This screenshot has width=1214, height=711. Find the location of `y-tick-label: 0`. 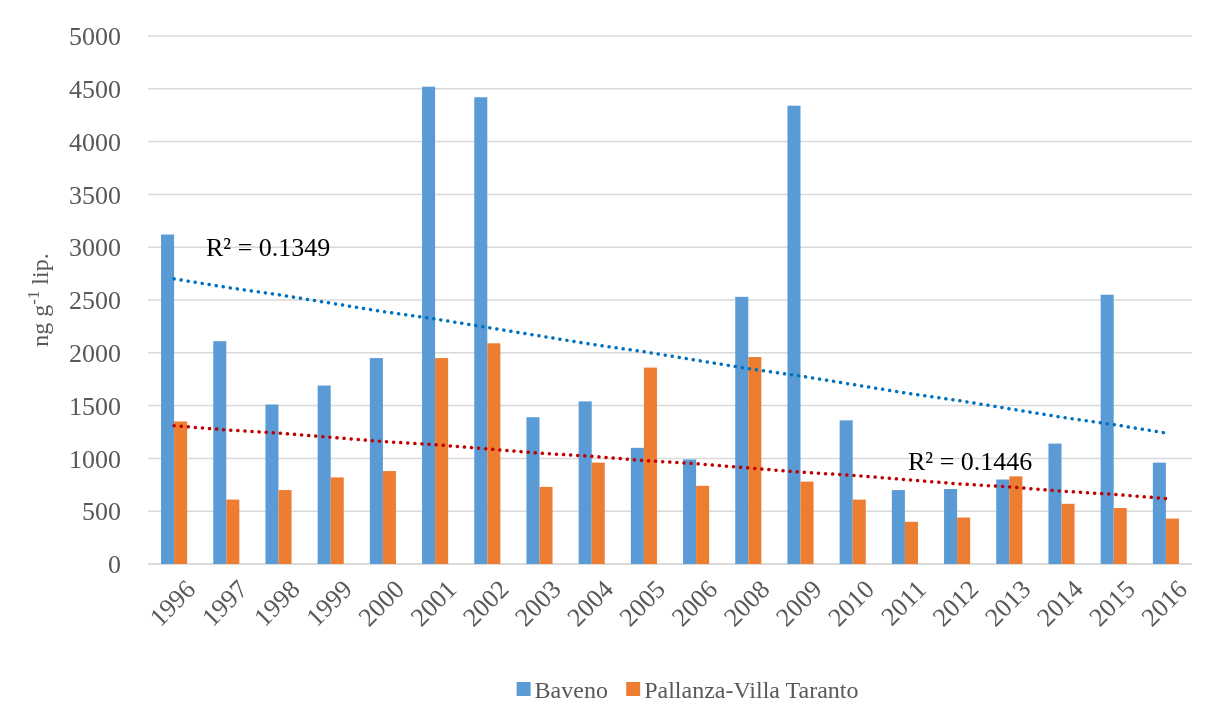

y-tick-label: 0 is located at coordinates (114, 565).